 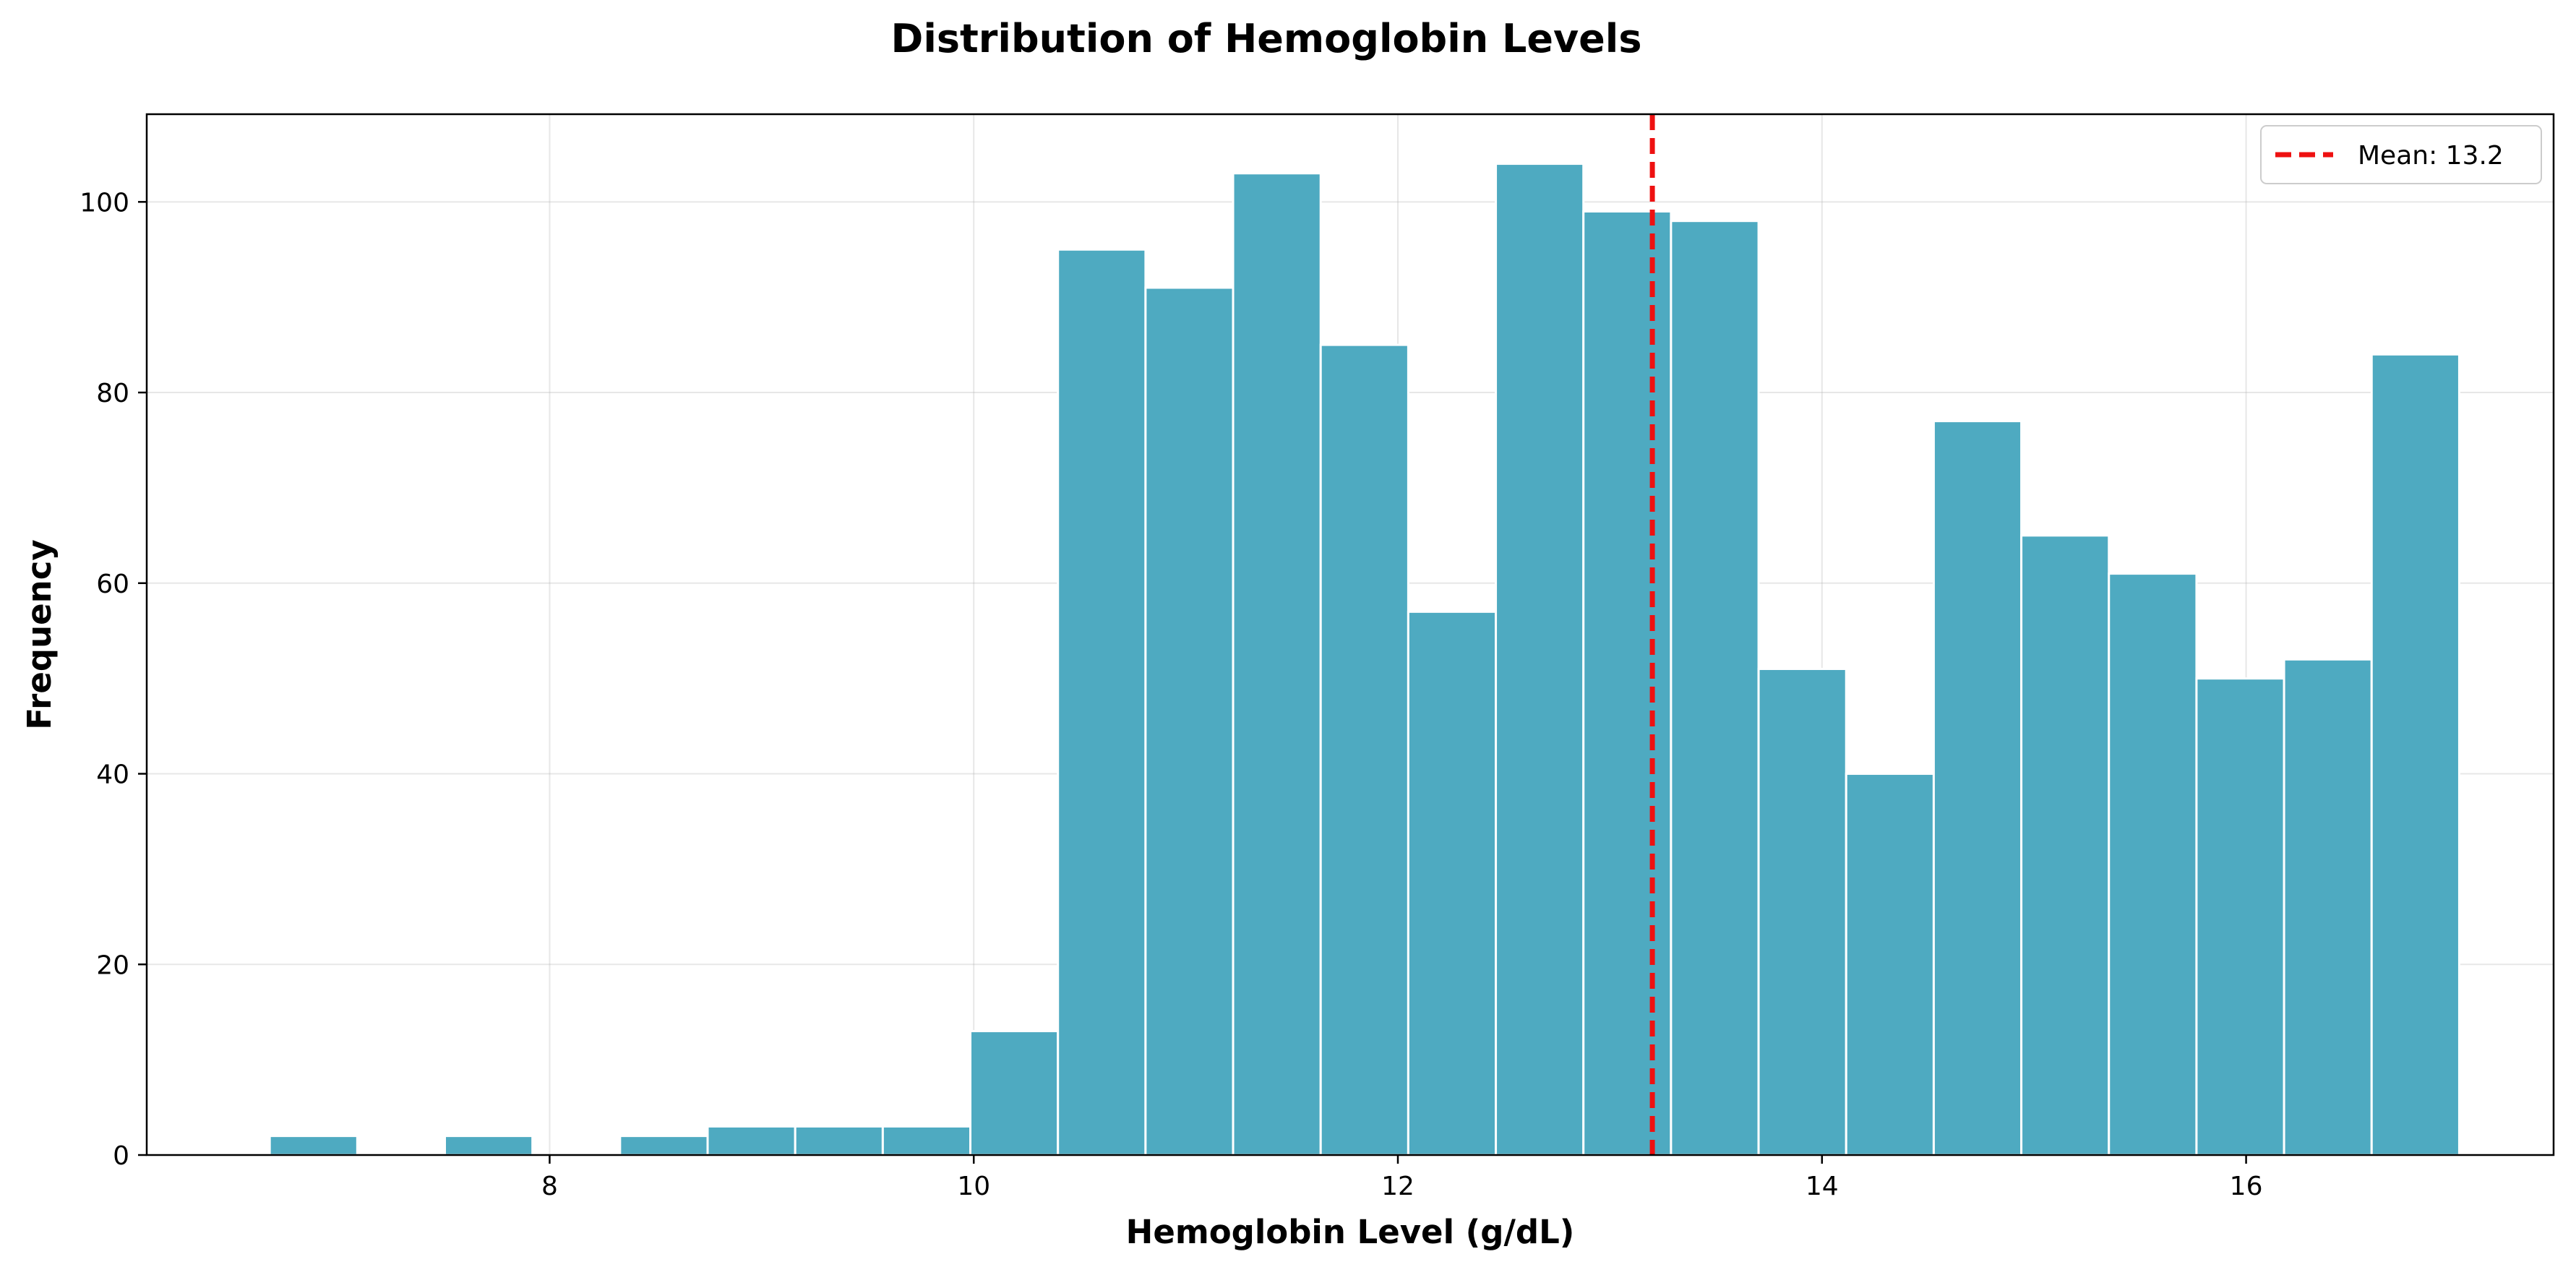 What do you see at coordinates (1266, 38) in the screenshot?
I see `chart-title: Distribution of Hemoglobin Levels` at bounding box center [1266, 38].